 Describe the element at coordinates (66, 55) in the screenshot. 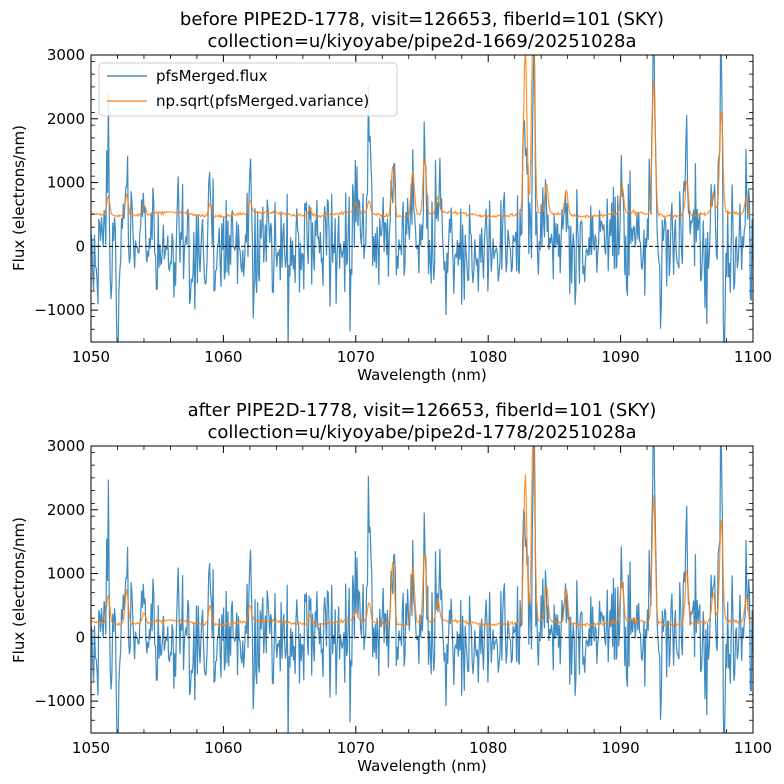

I see `panel-before-ytick-label: 3000` at that location.